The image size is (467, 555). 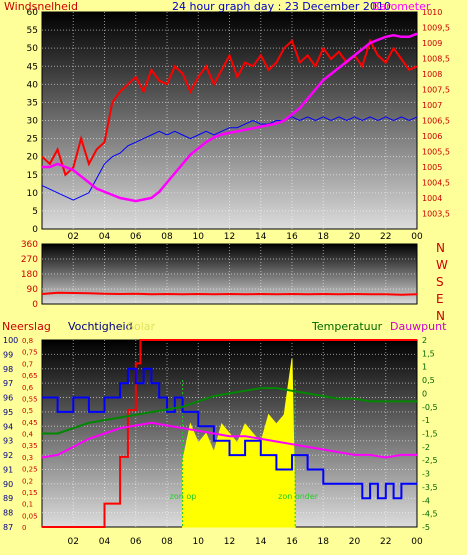 What do you see at coordinates (167, 237) in the screenshot?
I see `x-tick-label: 08` at bounding box center [167, 237].